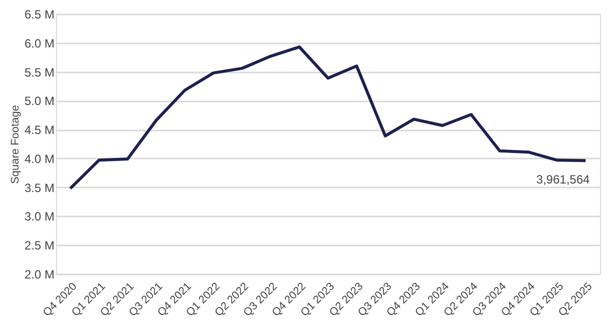  Describe the element at coordinates (563, 179) in the screenshot. I see `annotation: 3,961,564` at that location.